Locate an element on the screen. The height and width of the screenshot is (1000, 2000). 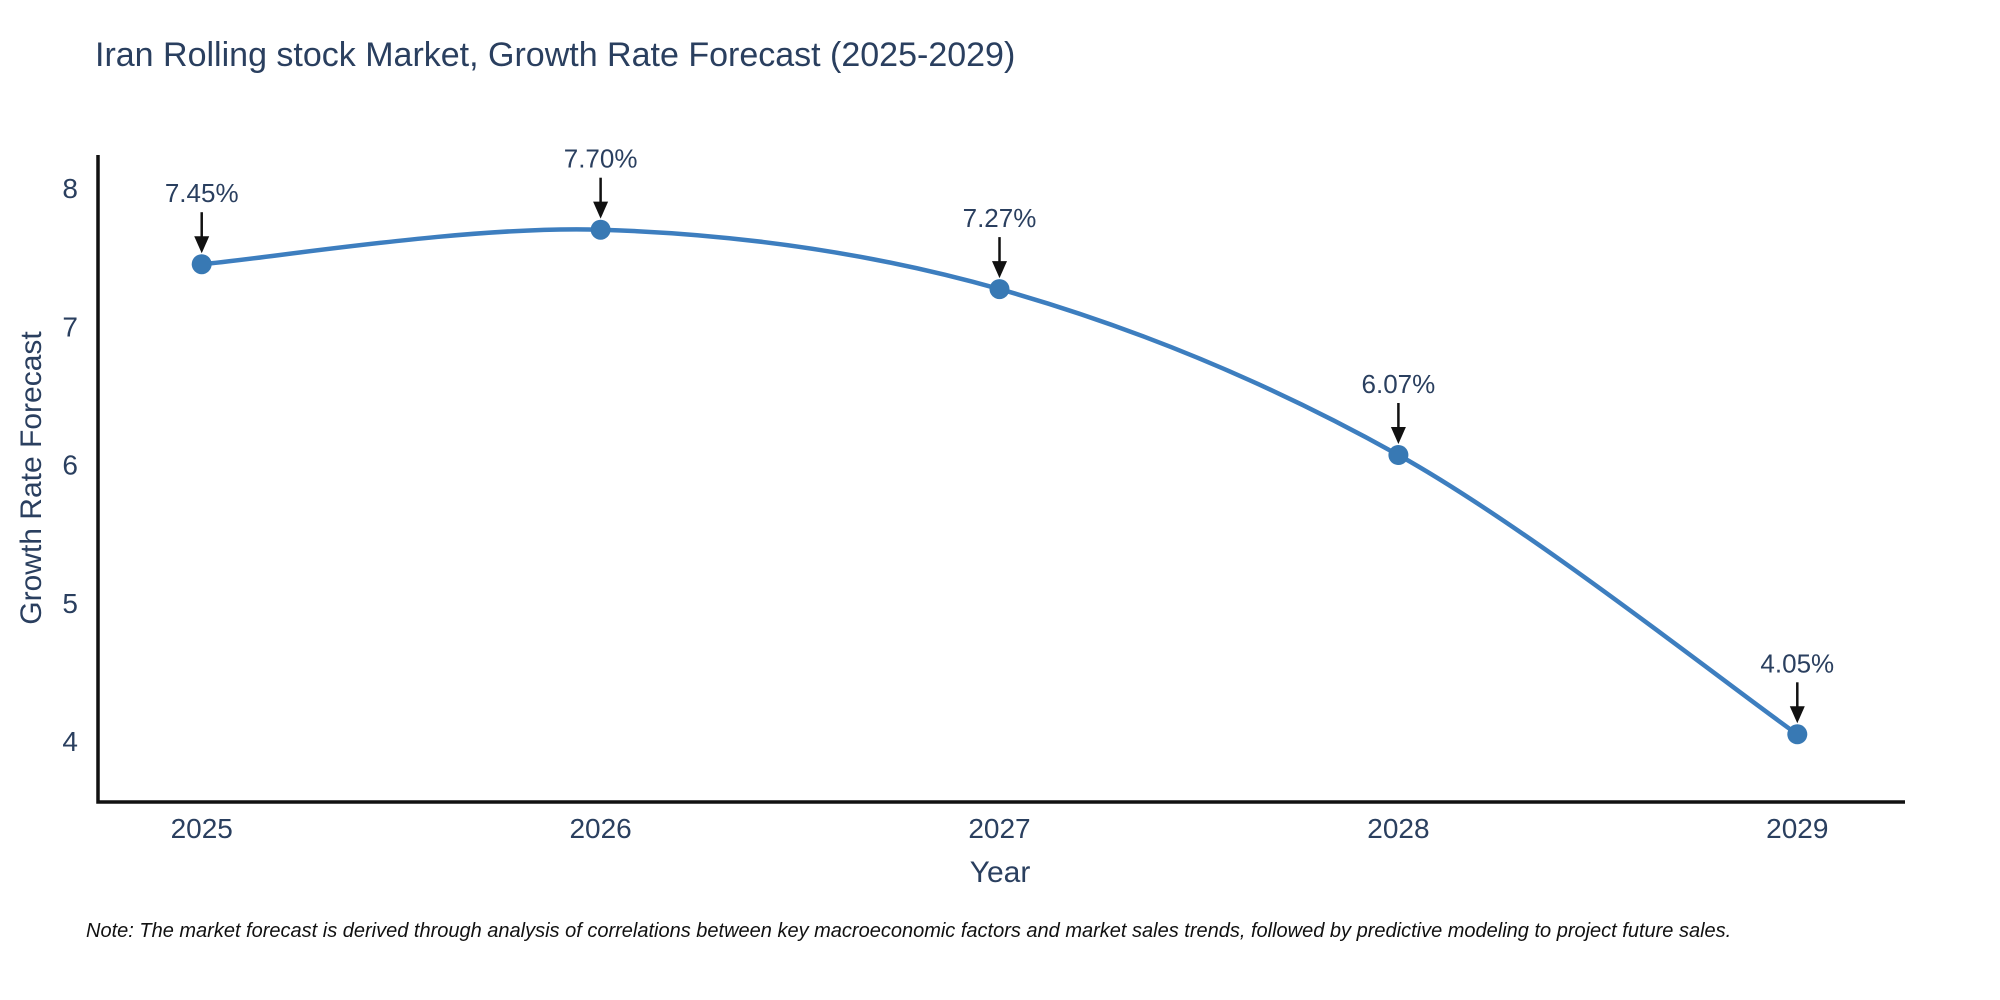
x-axis-title: Year is located at coordinates (1000, 872).